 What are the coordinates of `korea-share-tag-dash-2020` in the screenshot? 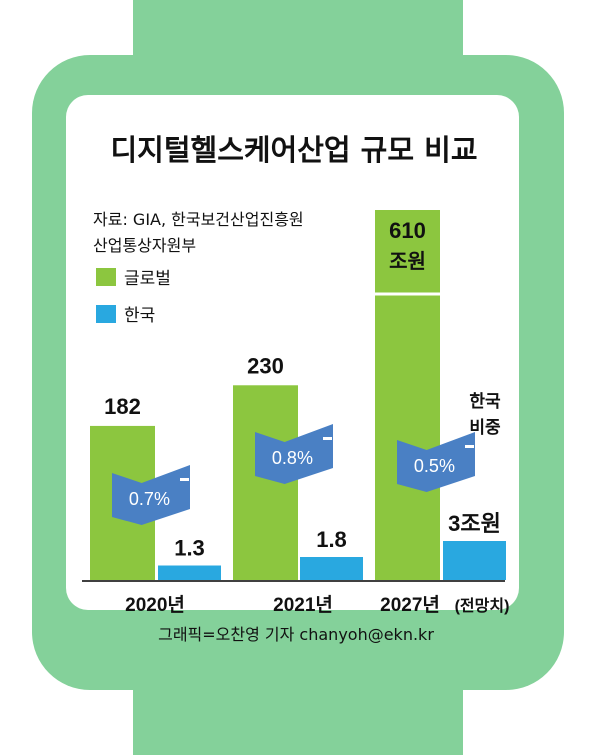 It's located at (184, 479).